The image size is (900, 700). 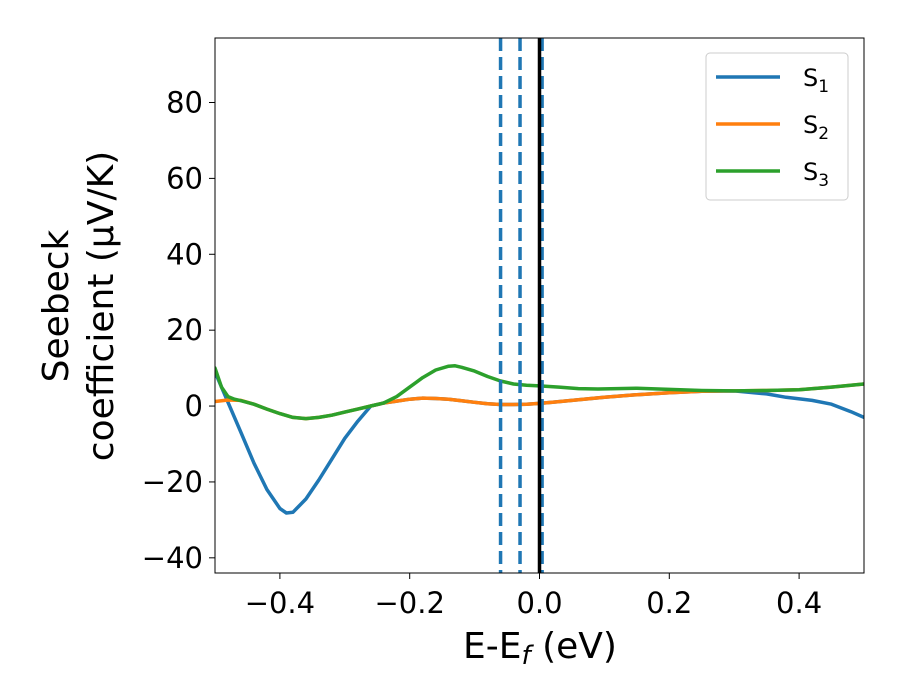 What do you see at coordinates (816, 80) in the screenshot?
I see `legend-label-s1: S1` at bounding box center [816, 80].